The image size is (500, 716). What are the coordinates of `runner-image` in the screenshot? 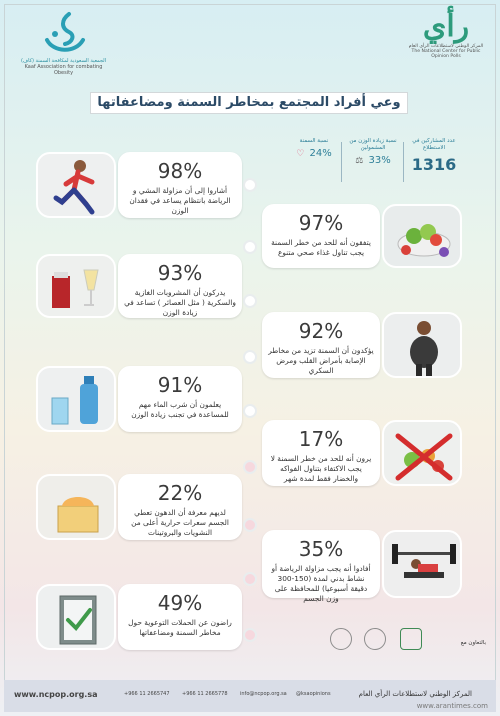 It's located at (76, 185).